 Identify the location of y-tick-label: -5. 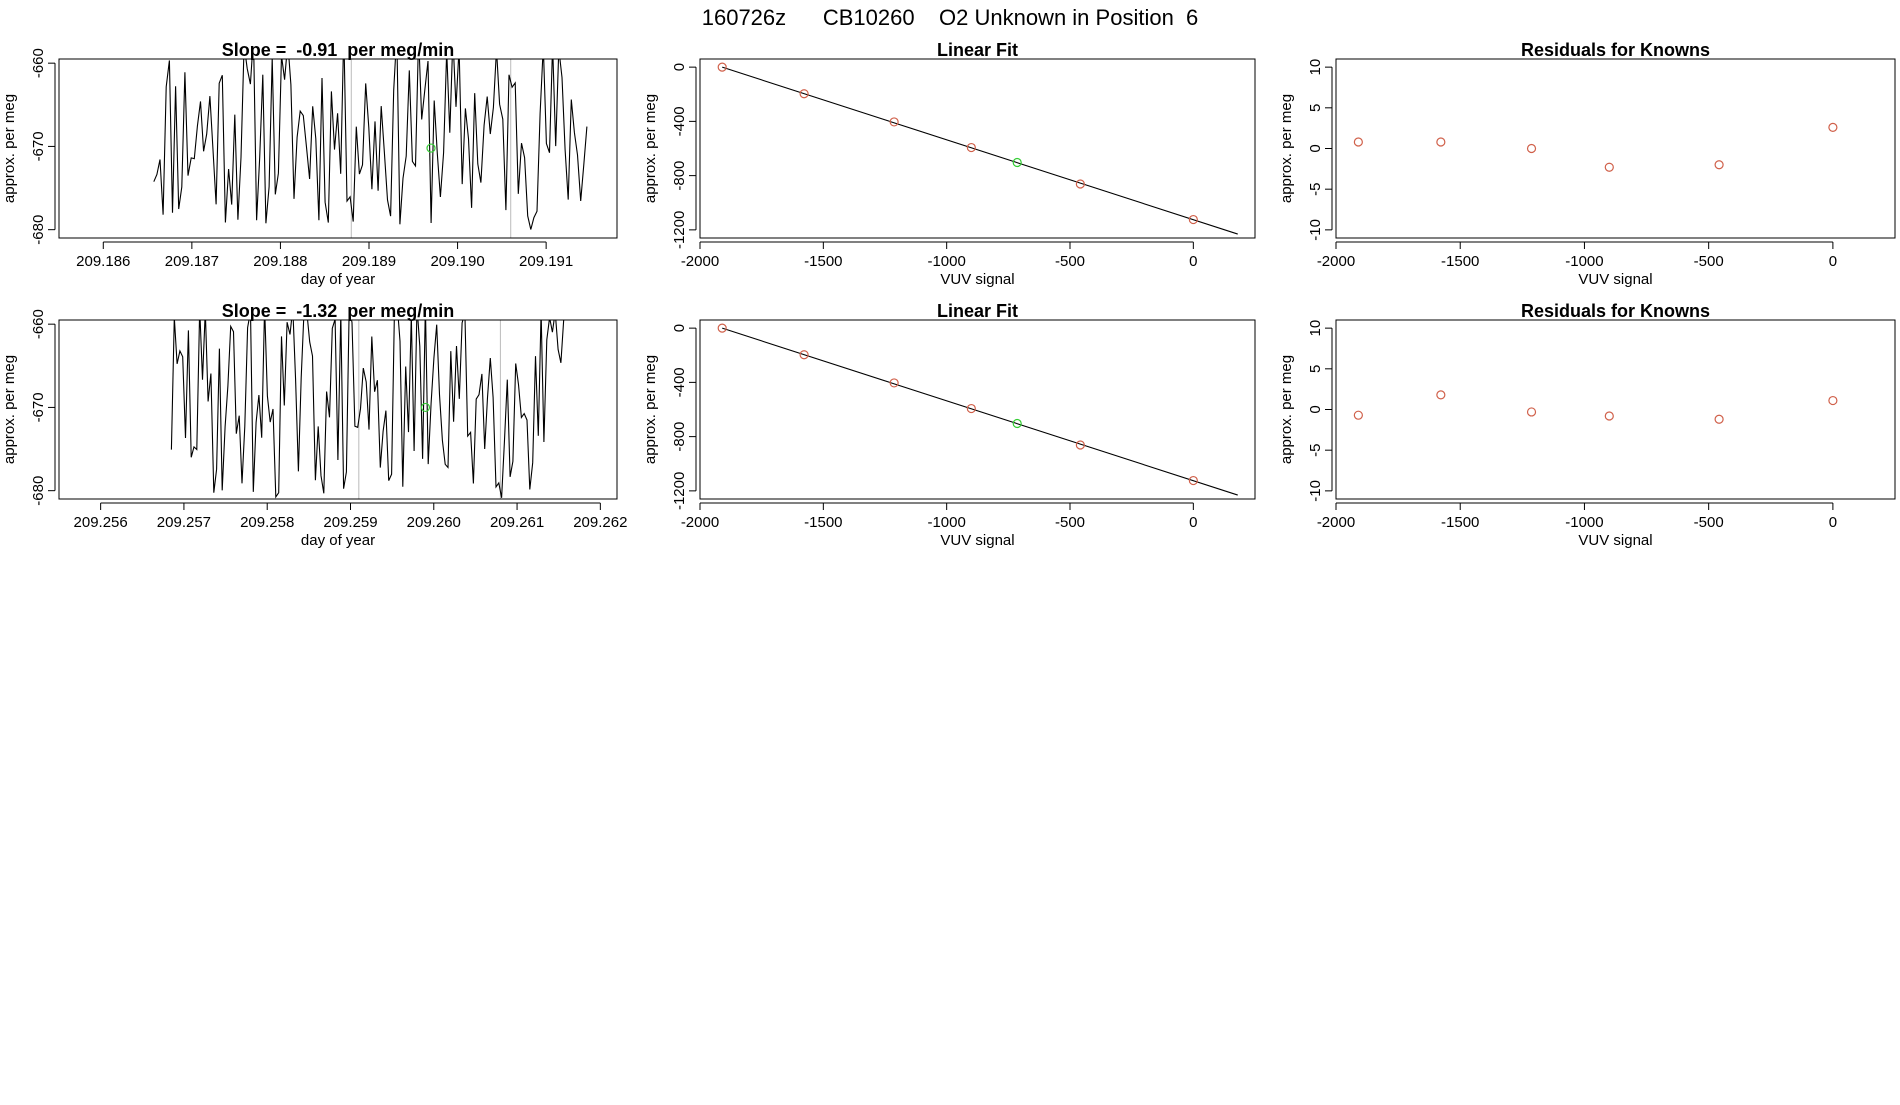
(1315, 189).